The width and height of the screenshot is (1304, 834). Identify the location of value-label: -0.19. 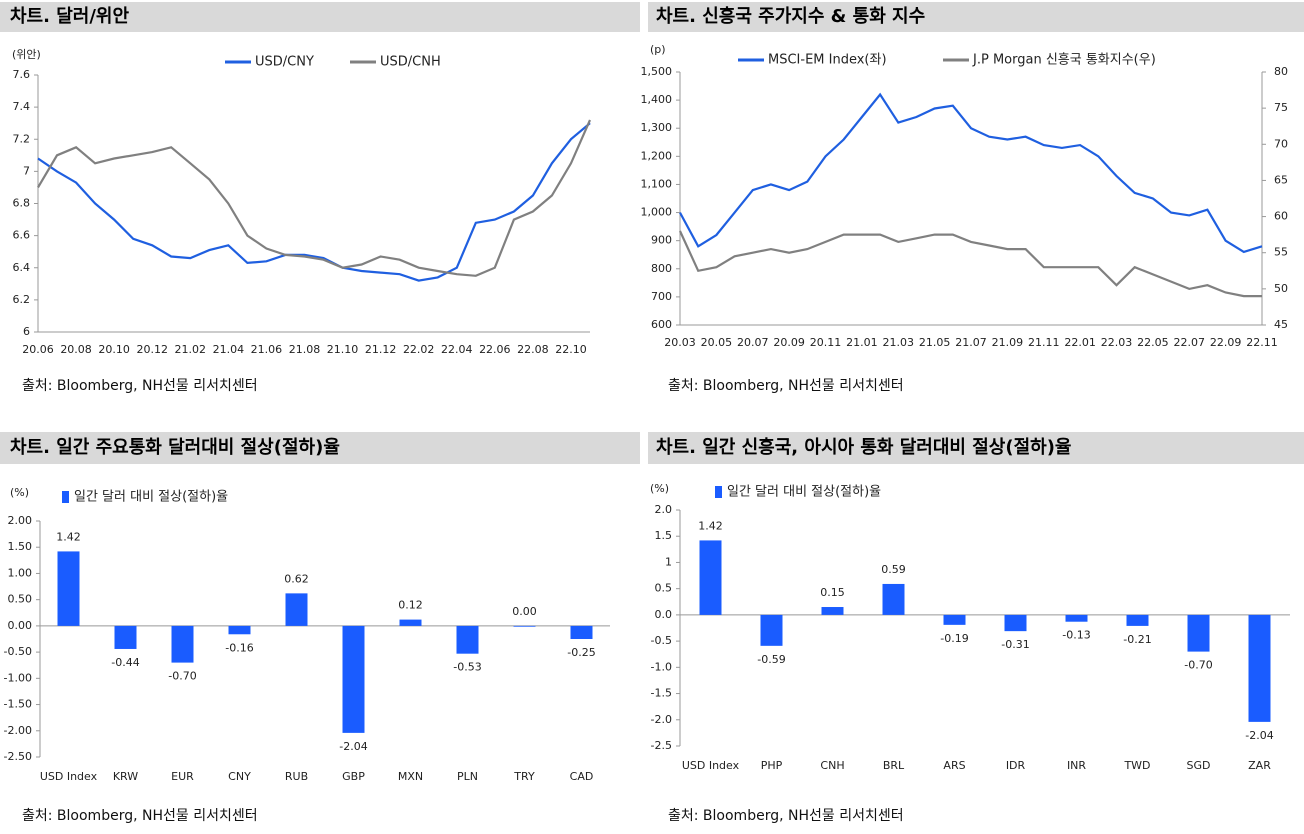
(954, 638).